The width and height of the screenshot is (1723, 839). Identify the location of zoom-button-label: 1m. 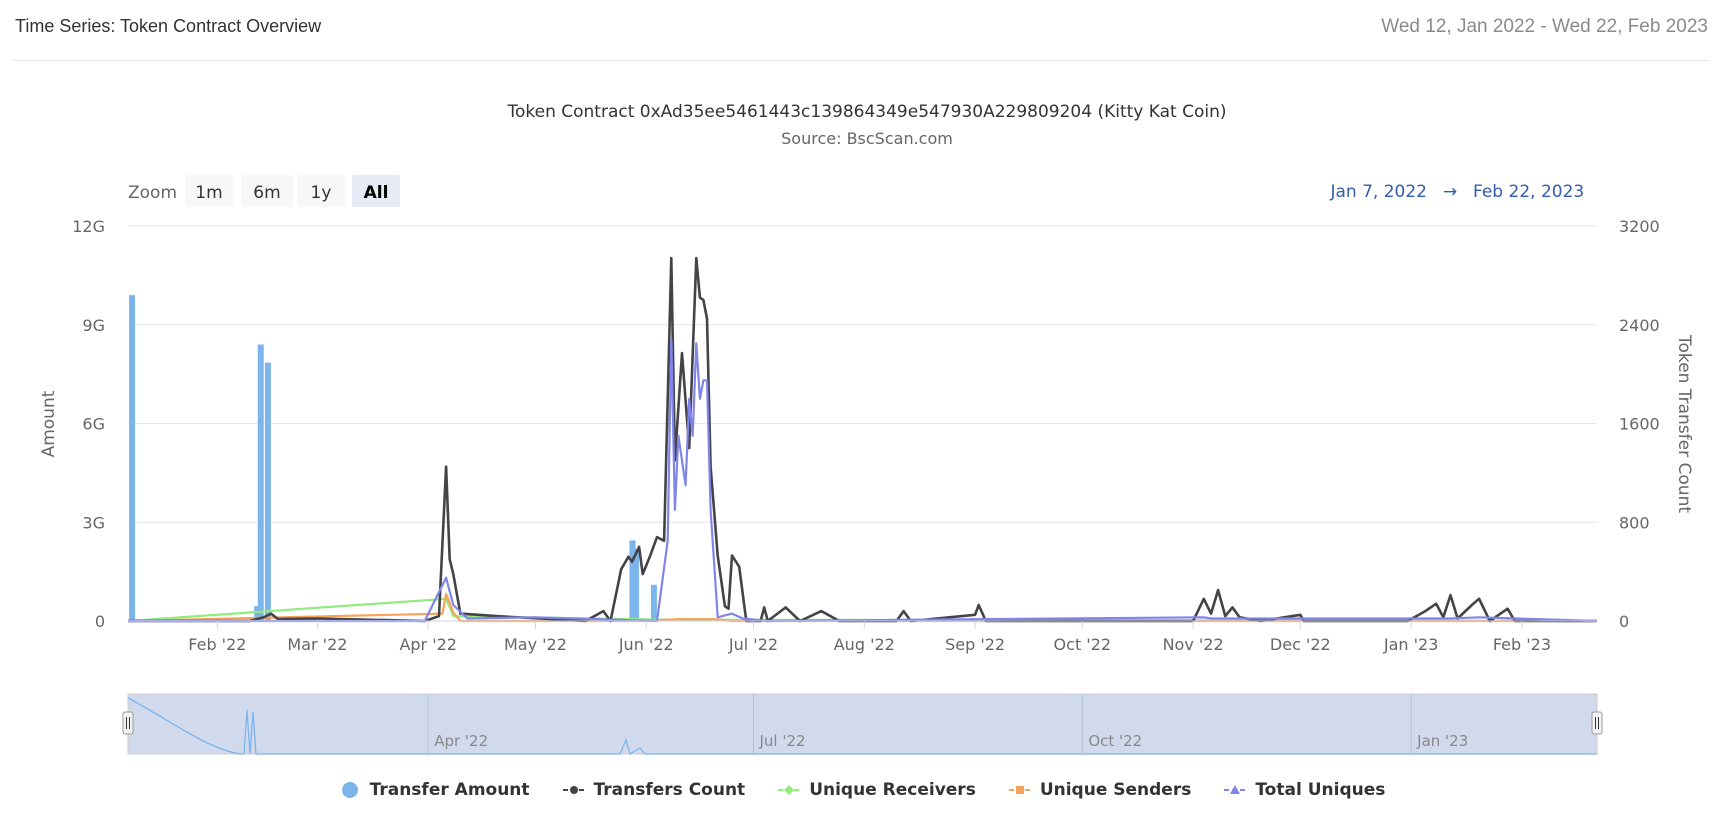
(208, 193).